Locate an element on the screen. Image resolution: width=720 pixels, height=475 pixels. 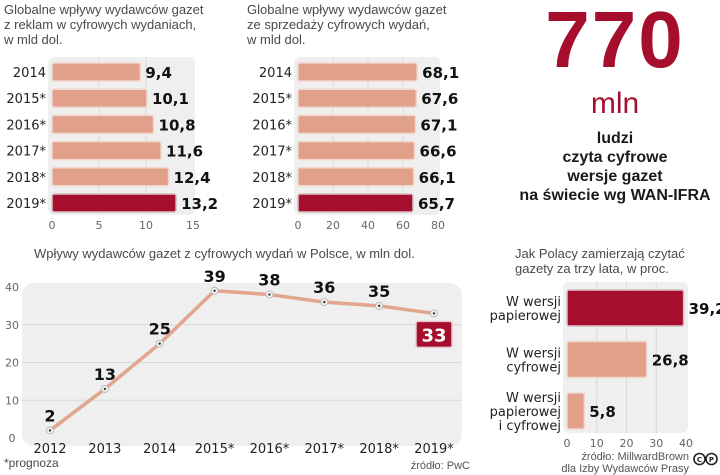
source-pwc: źródło: PwC is located at coordinates (440, 466).